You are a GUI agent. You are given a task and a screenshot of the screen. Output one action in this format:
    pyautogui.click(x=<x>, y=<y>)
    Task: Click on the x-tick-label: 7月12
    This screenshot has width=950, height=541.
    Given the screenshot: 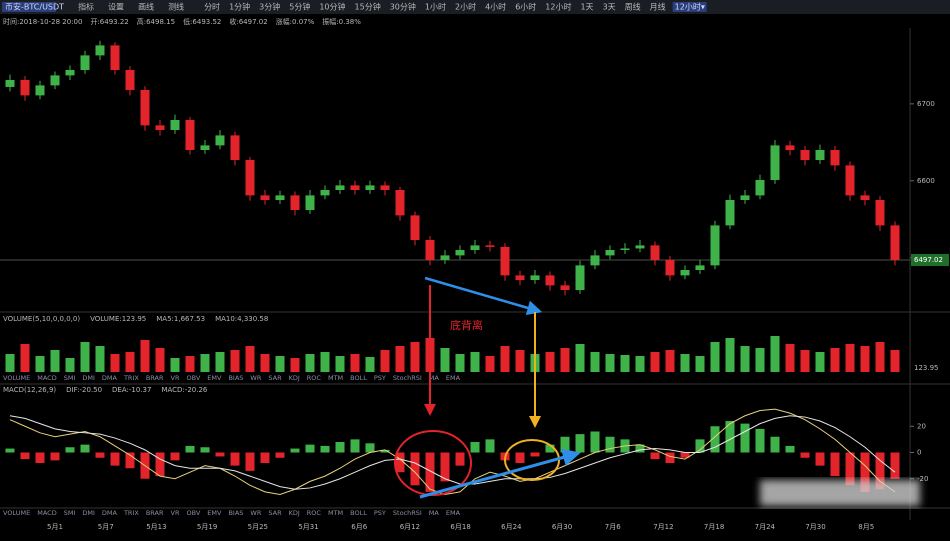 What is the action you would take?
    pyautogui.click(x=663, y=527)
    